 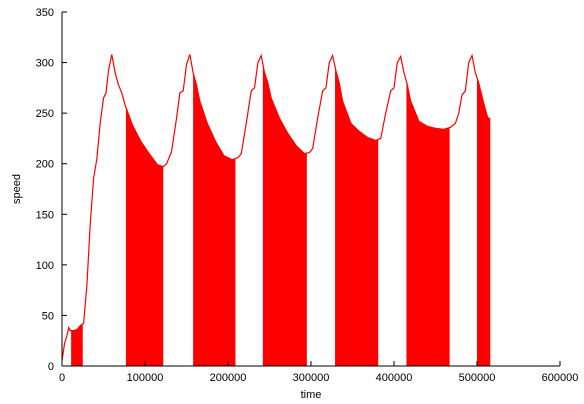 I want to click on y-tick-label: 150, so click(x=45, y=215).